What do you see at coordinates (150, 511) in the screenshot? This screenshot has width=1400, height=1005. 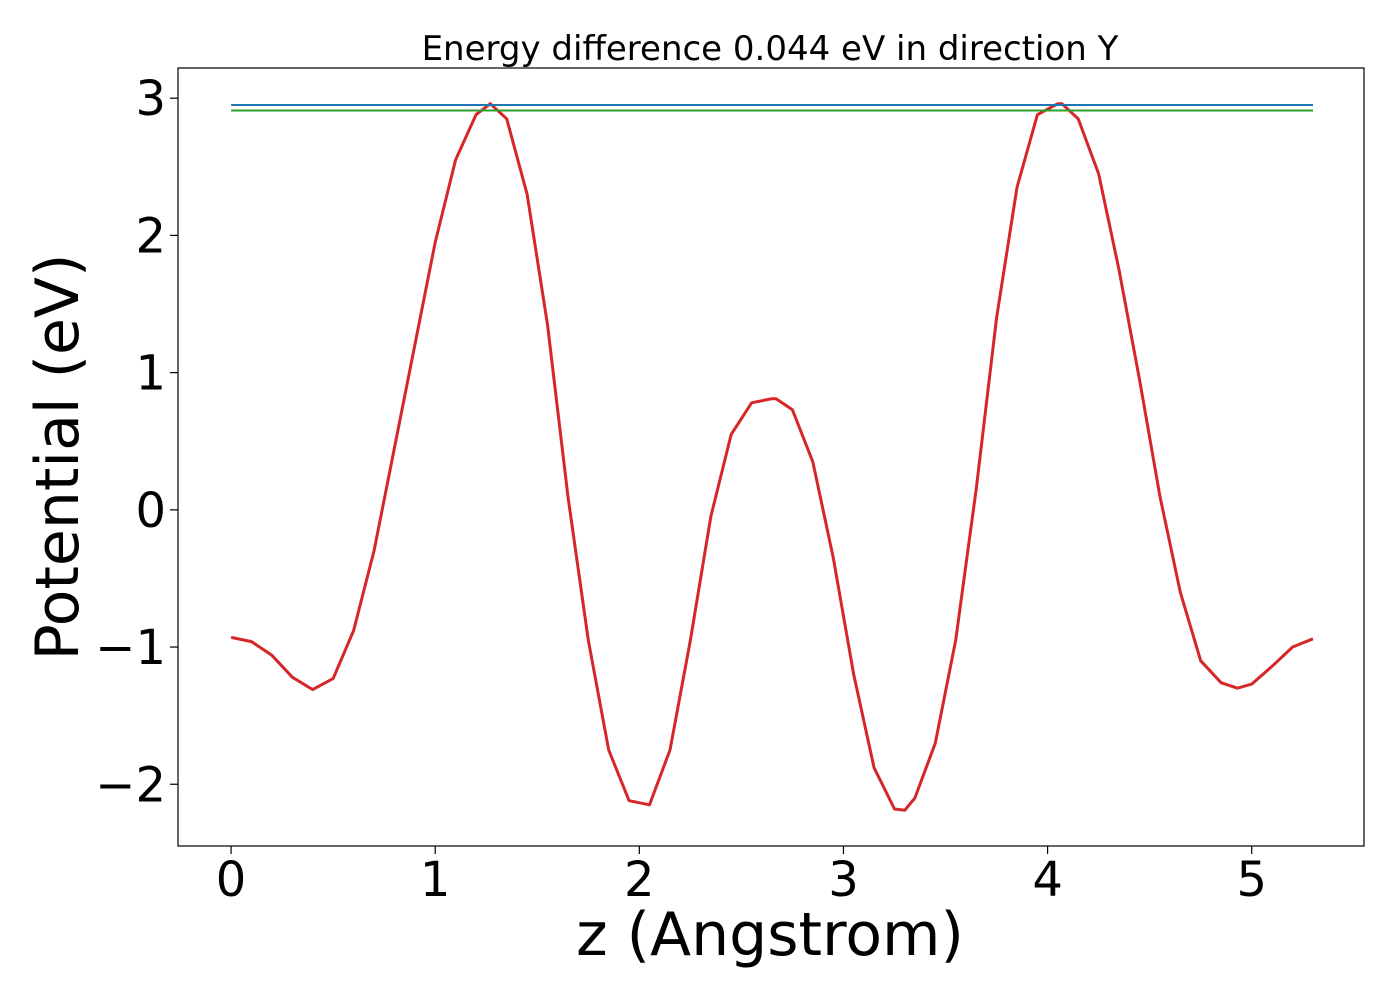 I see `y-tick-label: 0` at bounding box center [150, 511].